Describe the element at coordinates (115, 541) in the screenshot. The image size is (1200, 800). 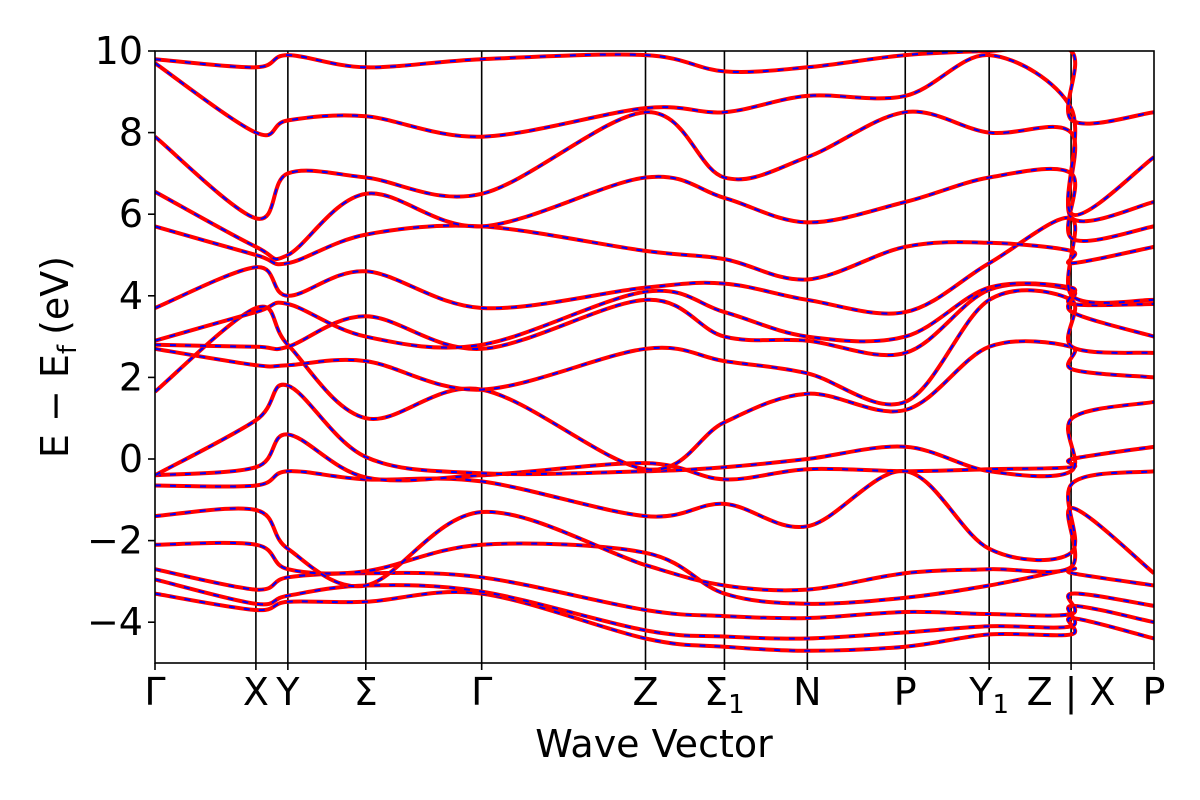
I see `y-tick-label: −2` at that location.